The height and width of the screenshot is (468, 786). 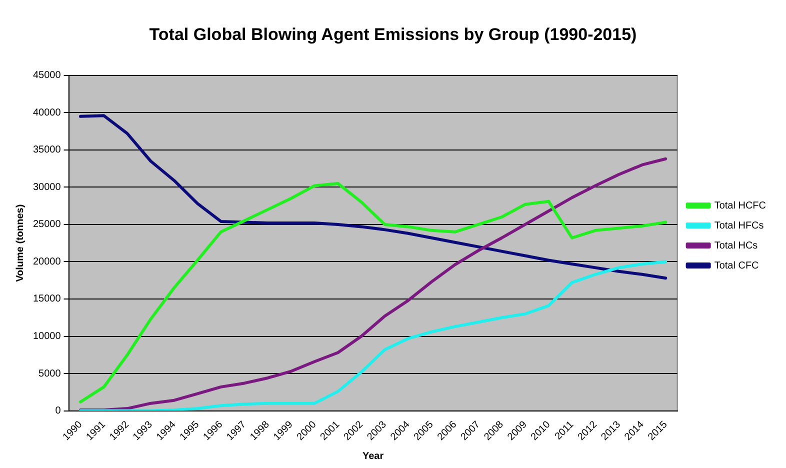 I want to click on y-tick-label: 25000, so click(x=47, y=224).